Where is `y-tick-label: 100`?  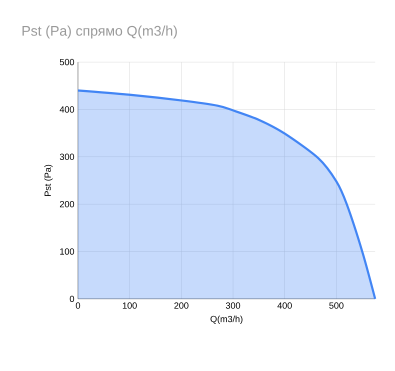
y-tick-label: 100 is located at coordinates (67, 251).